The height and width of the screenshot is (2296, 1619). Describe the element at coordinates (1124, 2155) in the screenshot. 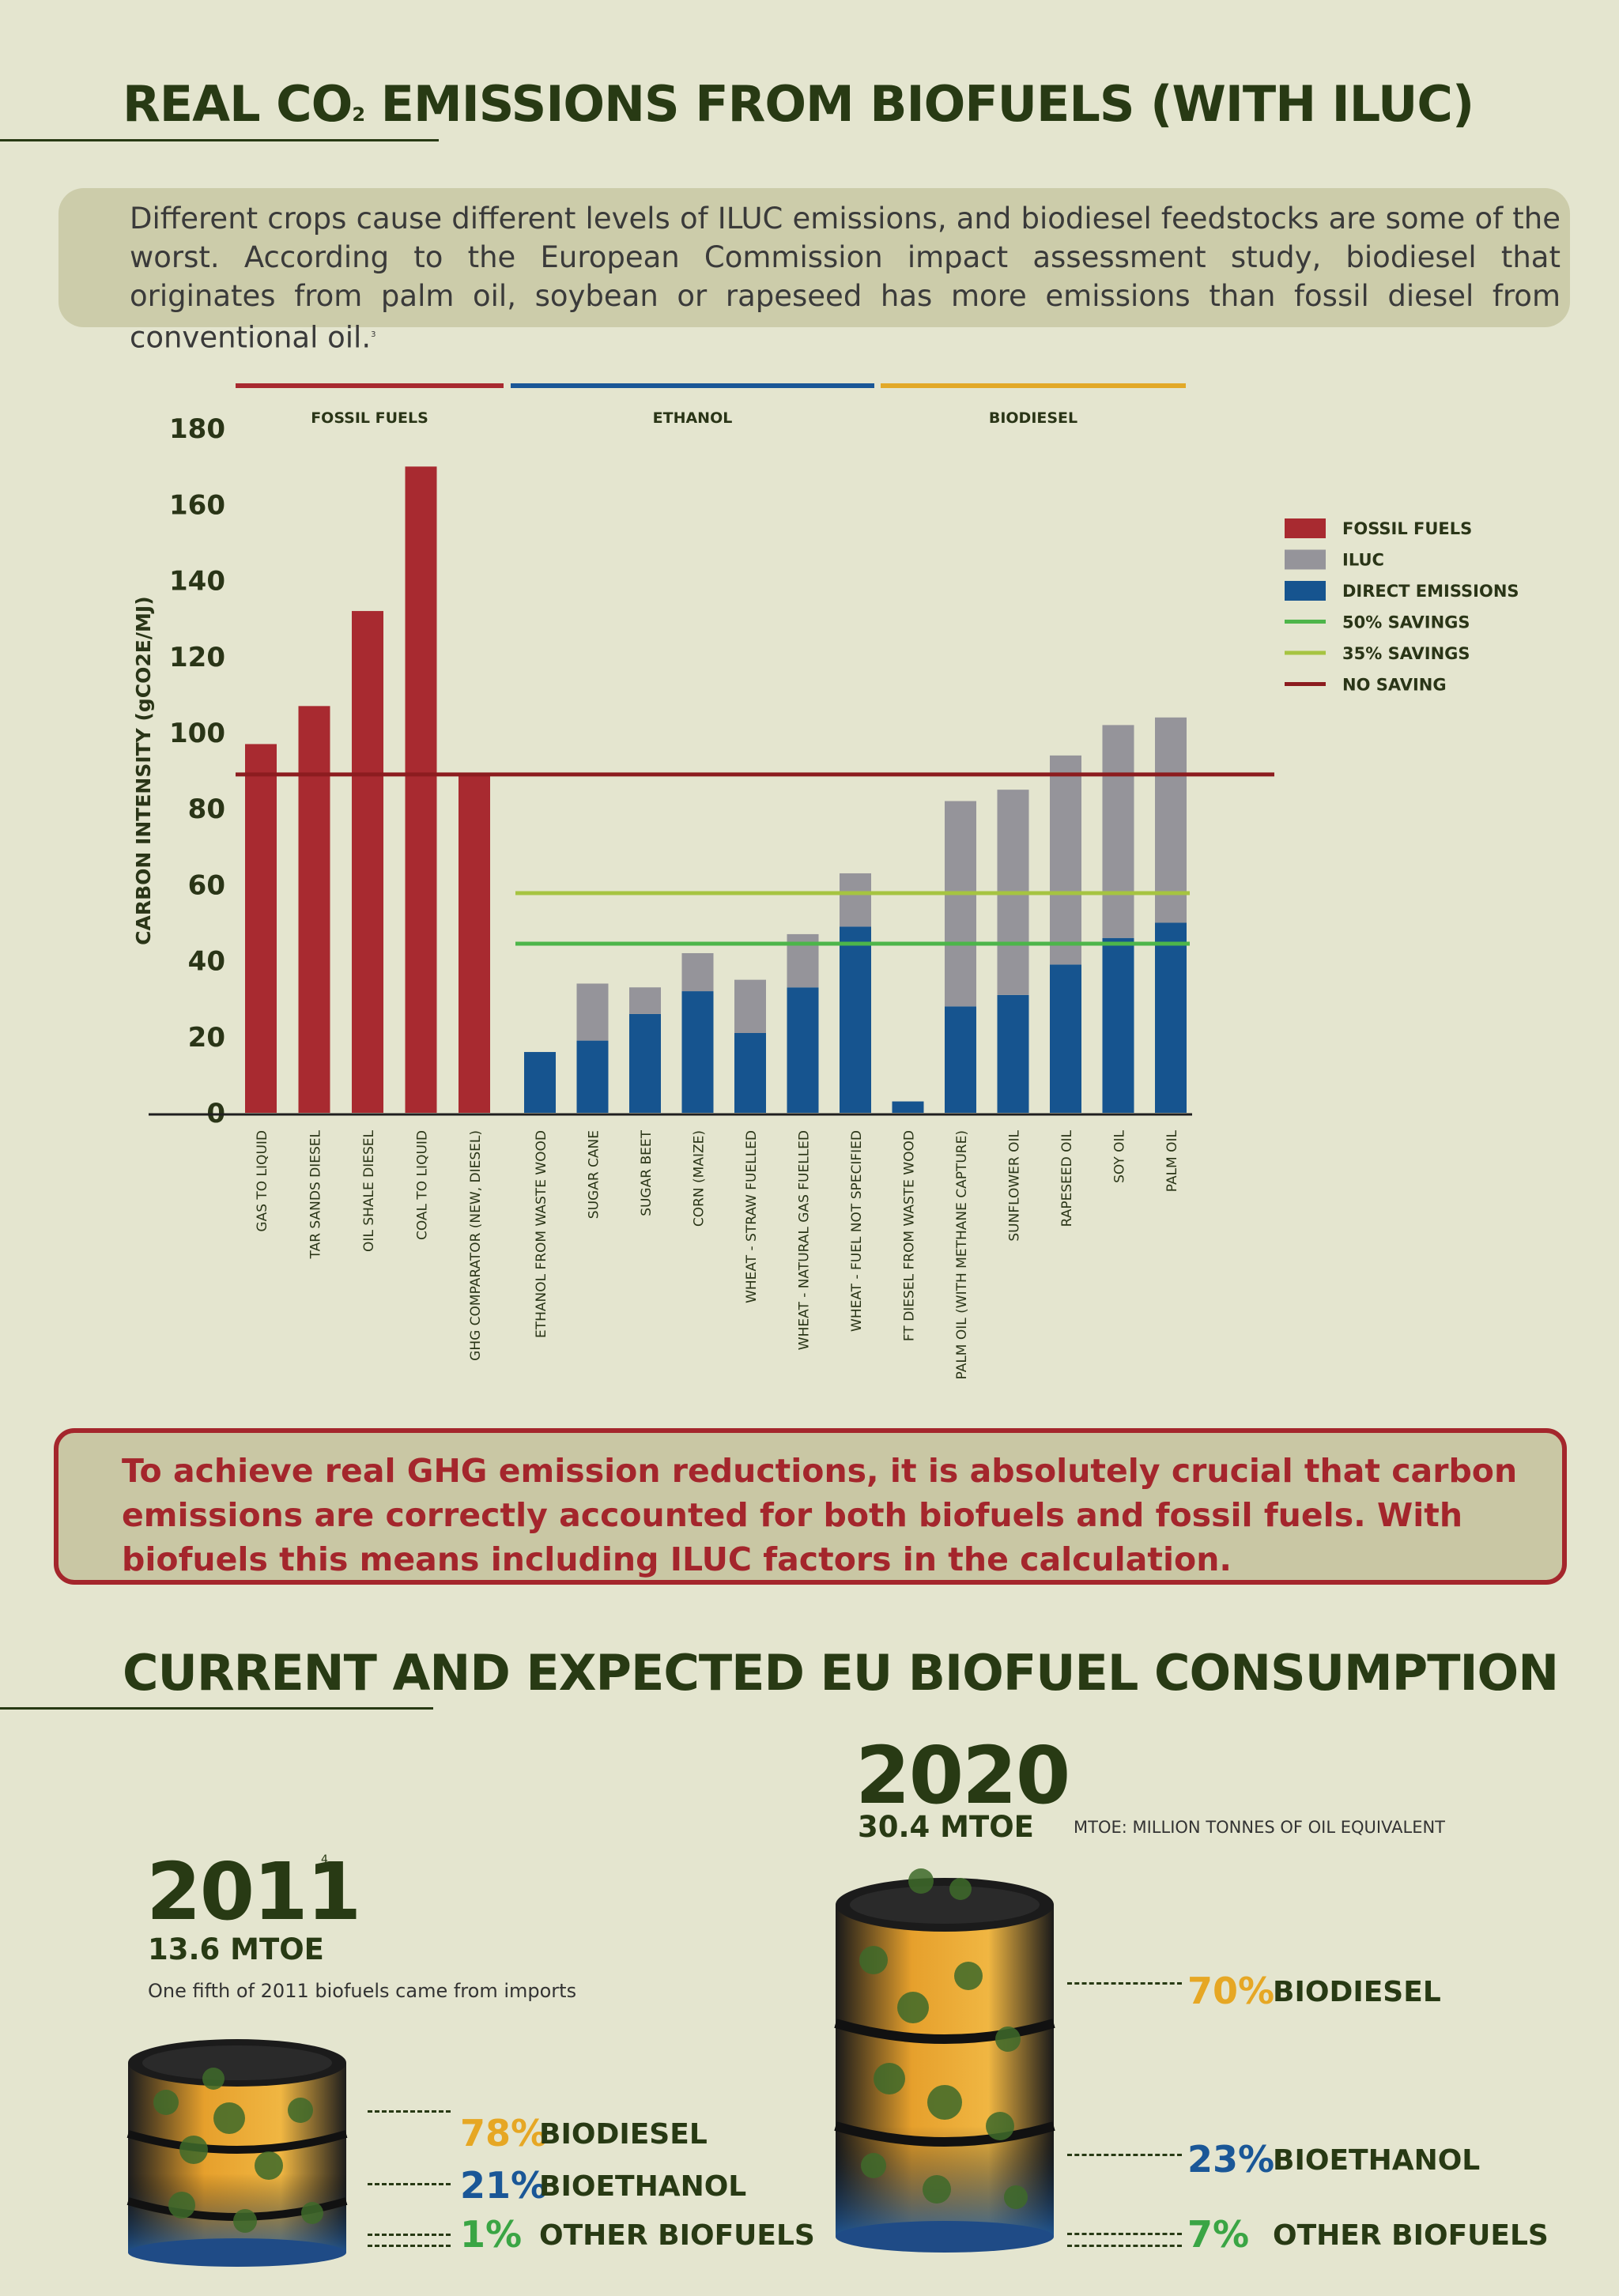

I see `leader-2020-bioethanol` at that location.